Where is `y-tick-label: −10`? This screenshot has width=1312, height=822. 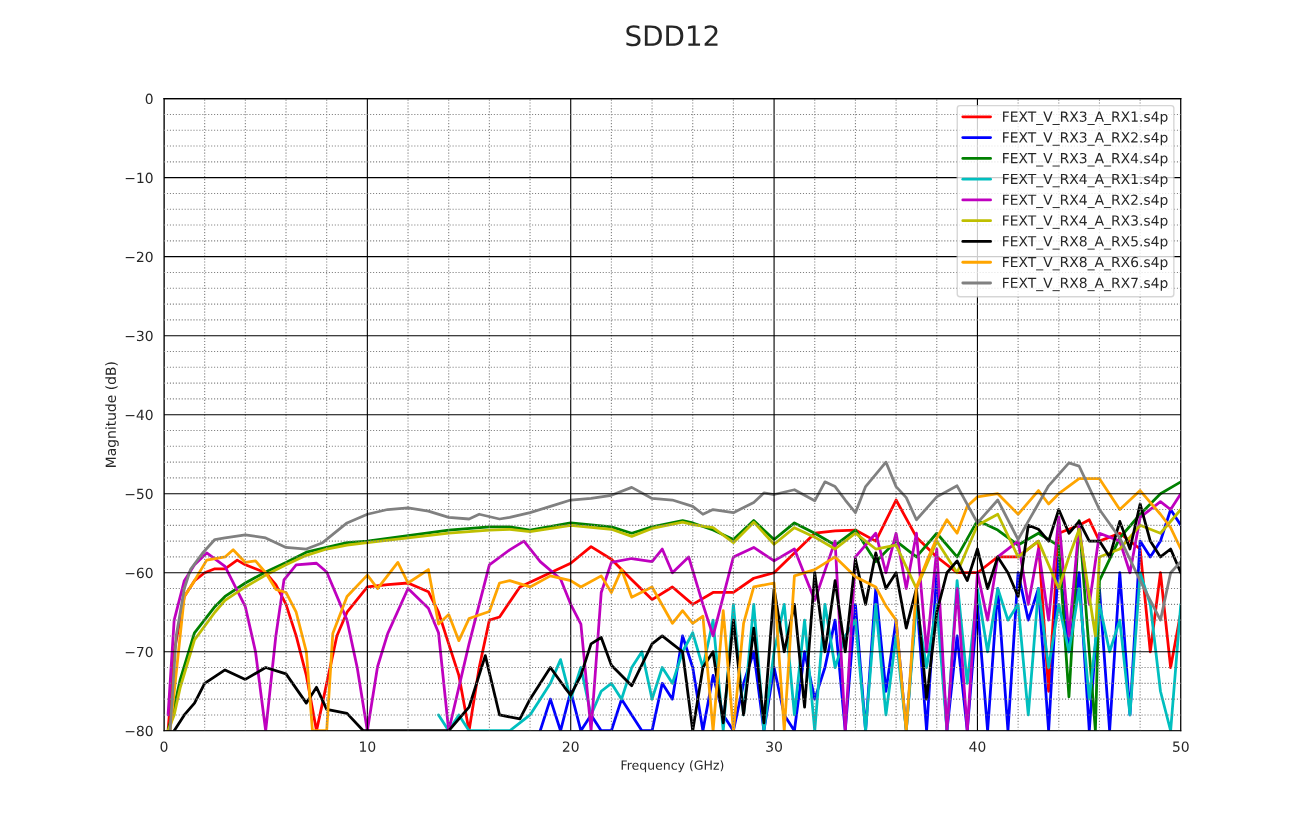 y-tick-label: −10 is located at coordinates (139, 178).